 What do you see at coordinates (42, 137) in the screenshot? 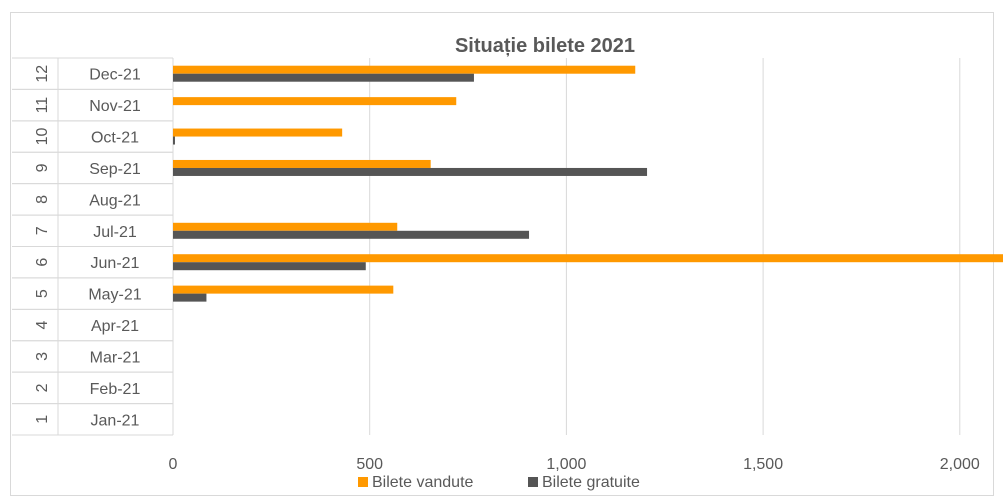
I see `category-number: 10` at bounding box center [42, 137].